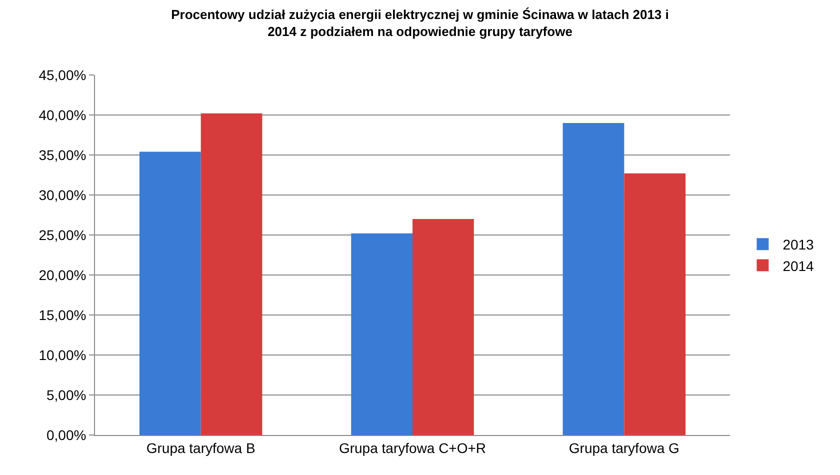  I want to click on y-tick-label: 35,00%, so click(62, 154).